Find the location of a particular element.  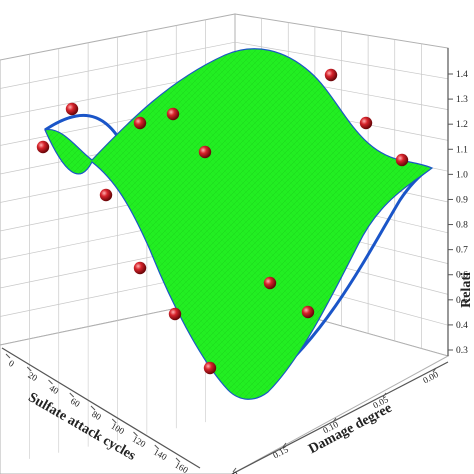

z-tick-label: 0.3 is located at coordinates (462, 351).